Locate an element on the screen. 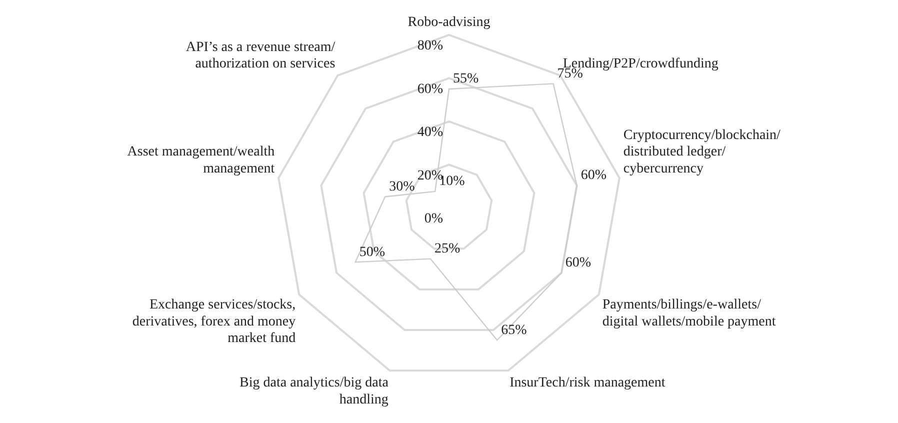 The image size is (898, 423). y-tick-label: 40% is located at coordinates (430, 132).